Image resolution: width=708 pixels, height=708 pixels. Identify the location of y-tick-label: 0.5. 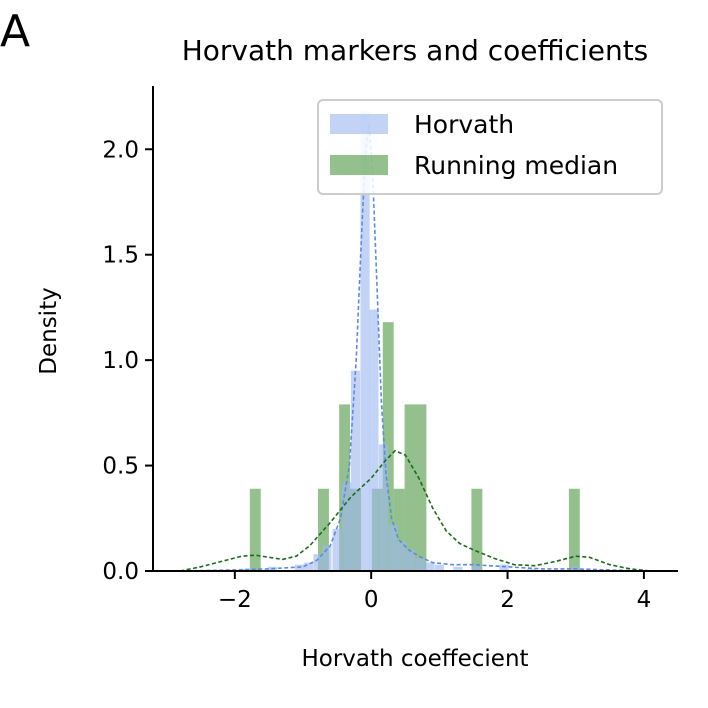
(120, 467).